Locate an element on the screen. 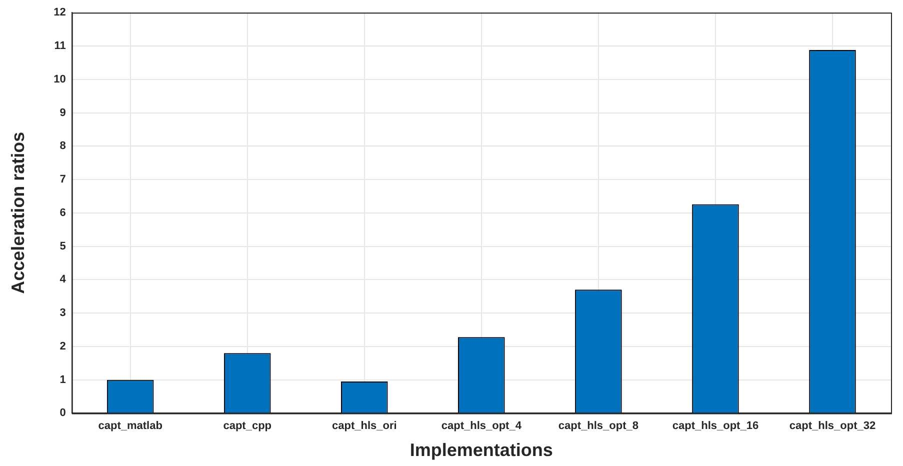  x-tick-label: capt_hls_opt_16 is located at coordinates (715, 426).